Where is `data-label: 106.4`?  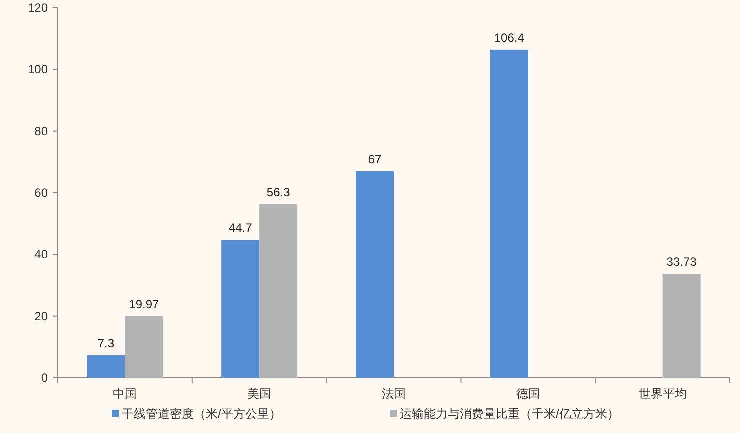 data-label: 106.4 is located at coordinates (509, 37).